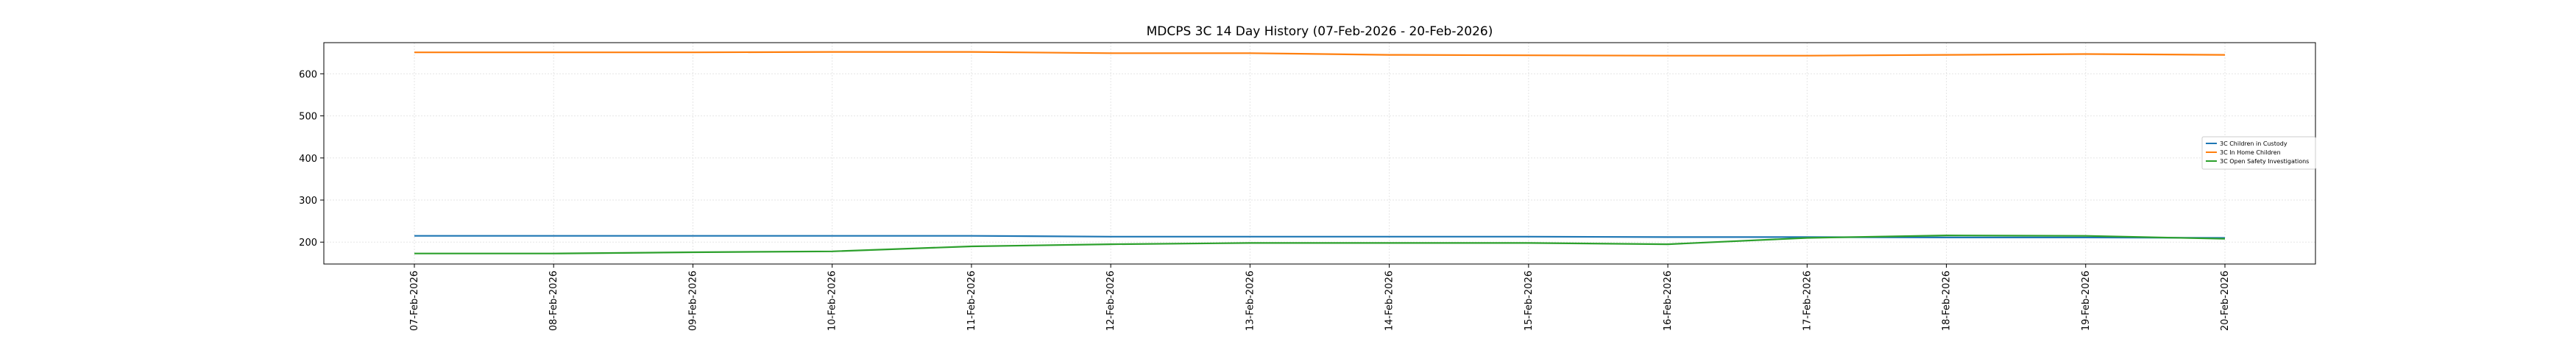 This screenshot has width=2576, height=353. I want to click on y-axis: 200 300 400 500 600, so click(311, 159).